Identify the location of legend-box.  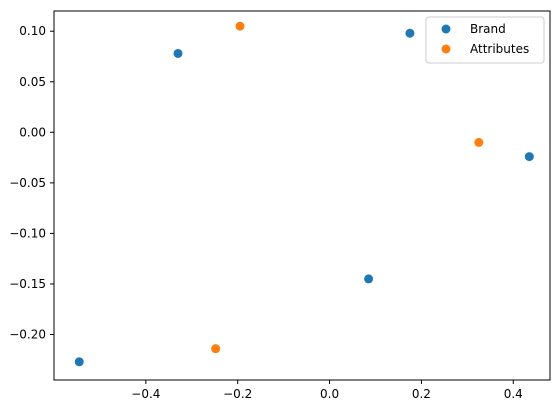
(485, 40).